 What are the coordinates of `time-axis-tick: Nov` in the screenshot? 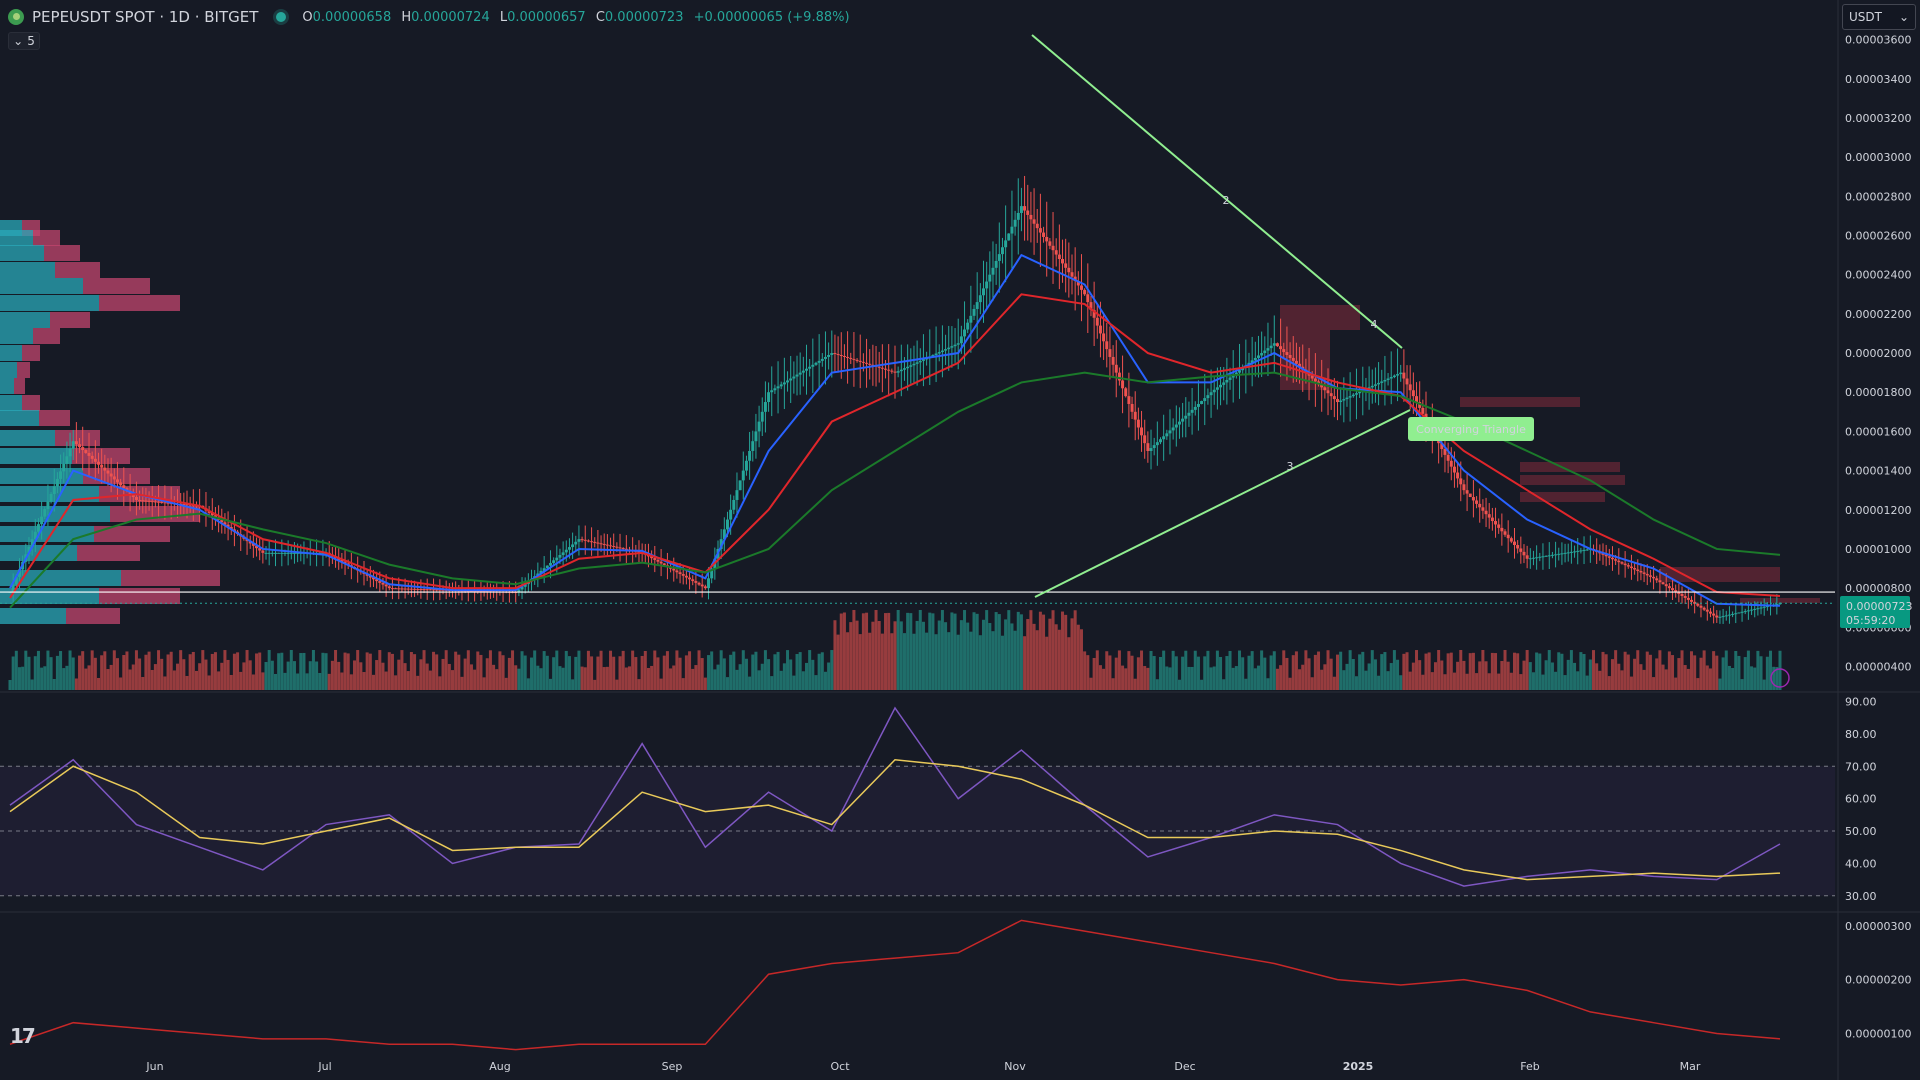 It's located at (1015, 1066).